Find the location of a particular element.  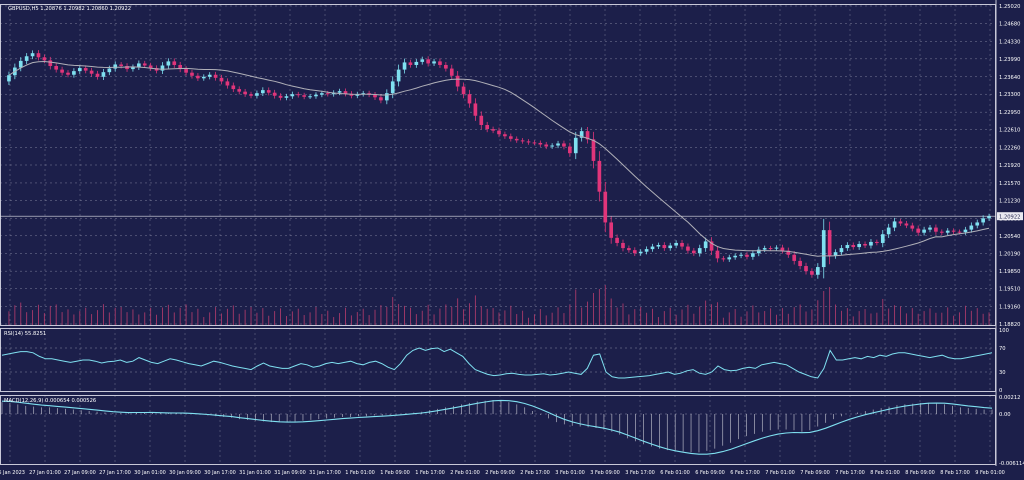

time-axis-tick-label: 7 Feb 17:00 is located at coordinates (850, 473).